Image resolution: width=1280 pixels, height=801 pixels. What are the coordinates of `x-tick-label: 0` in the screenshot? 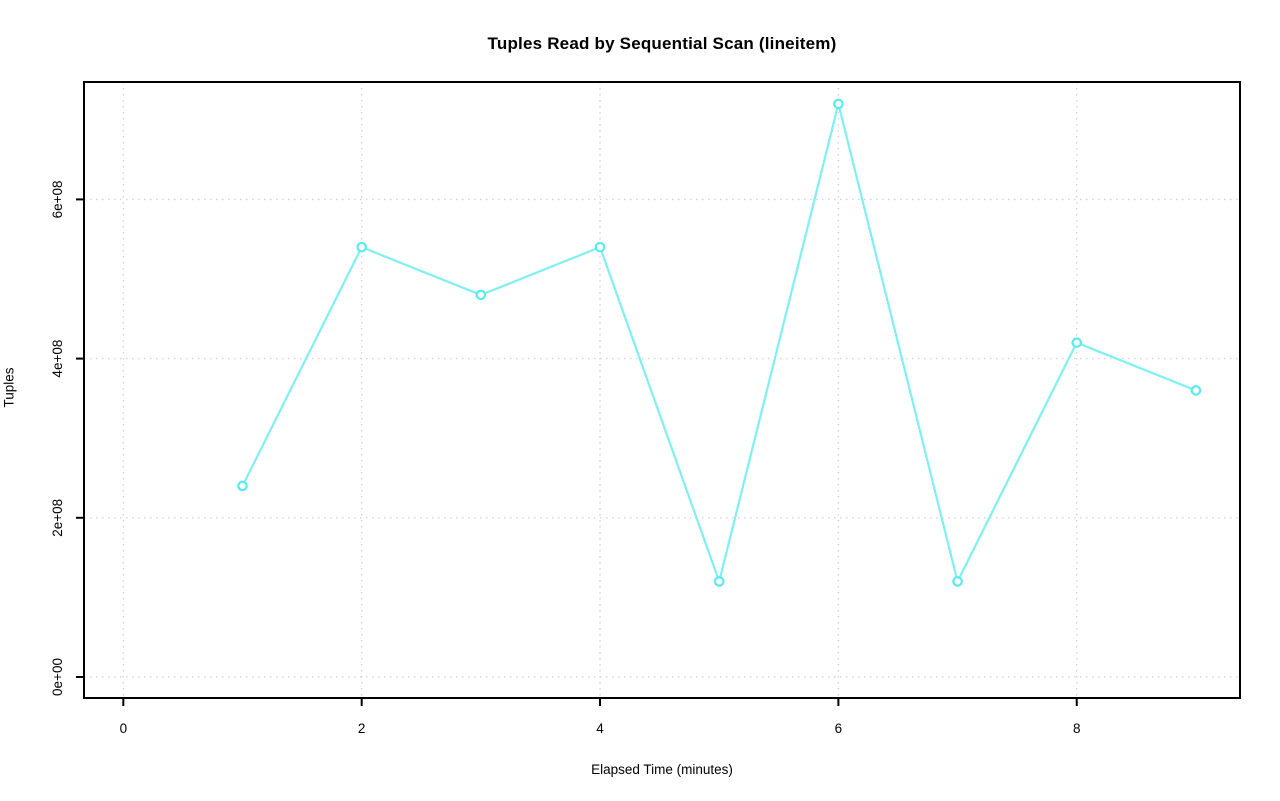 It's located at (124, 728).